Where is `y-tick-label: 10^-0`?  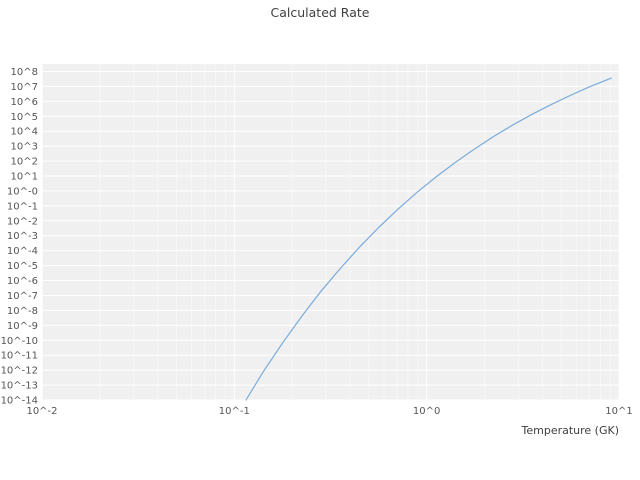 y-tick-label: 10^-0 is located at coordinates (22, 191).